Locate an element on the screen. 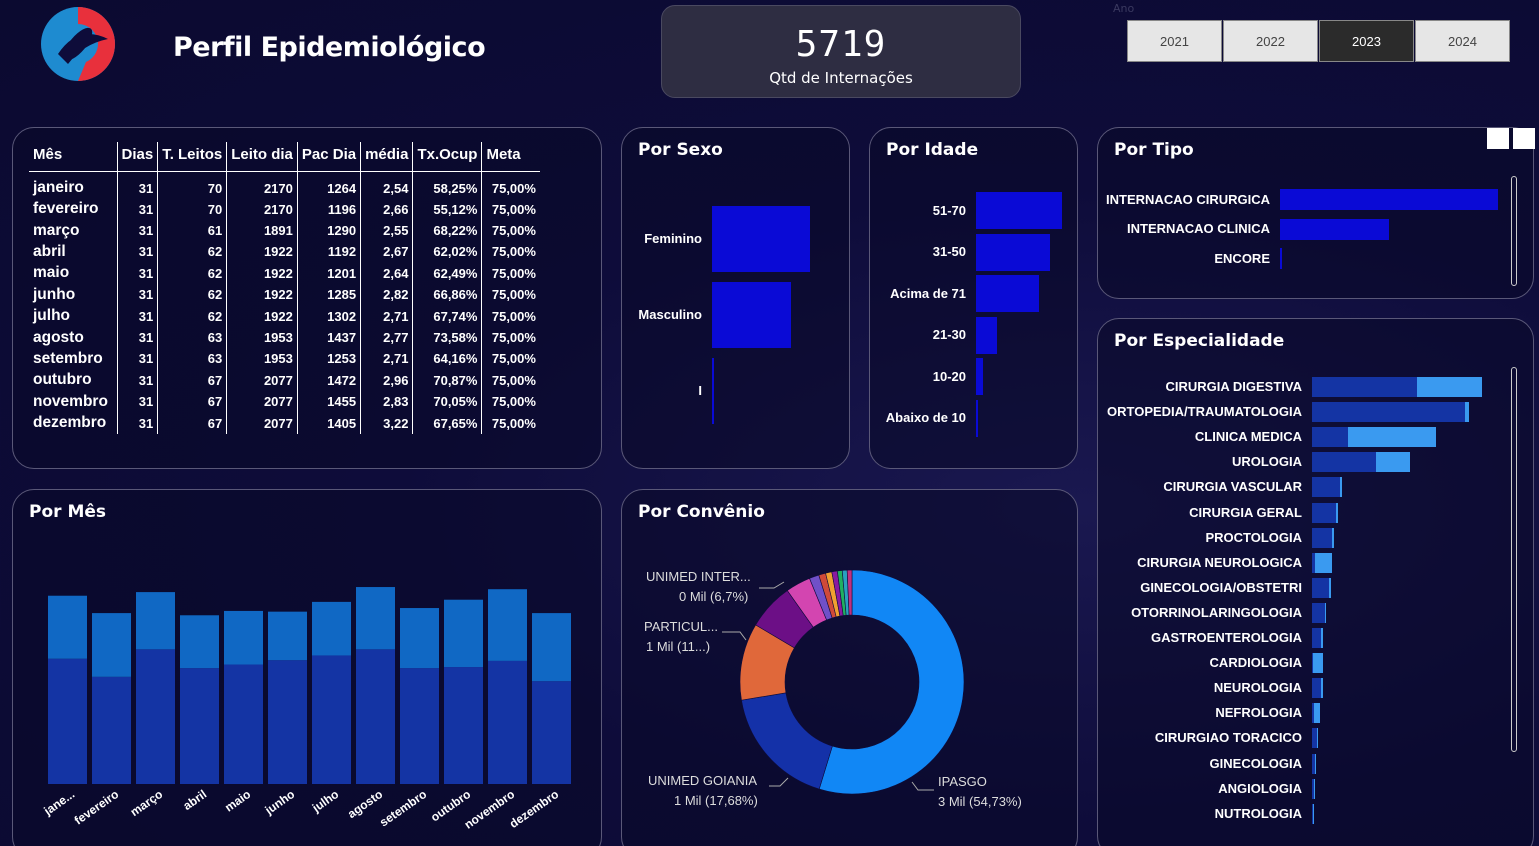  table-row: agosto 31 63 1953 1437 2,77 73,58% 75,00% is located at coordinates (284, 337).